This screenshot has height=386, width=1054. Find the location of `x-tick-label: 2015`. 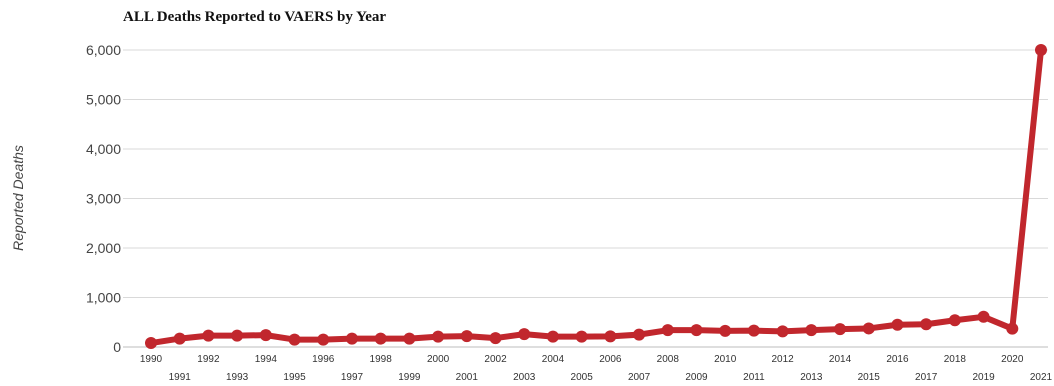

x-tick-label: 2015 is located at coordinates (869, 377).